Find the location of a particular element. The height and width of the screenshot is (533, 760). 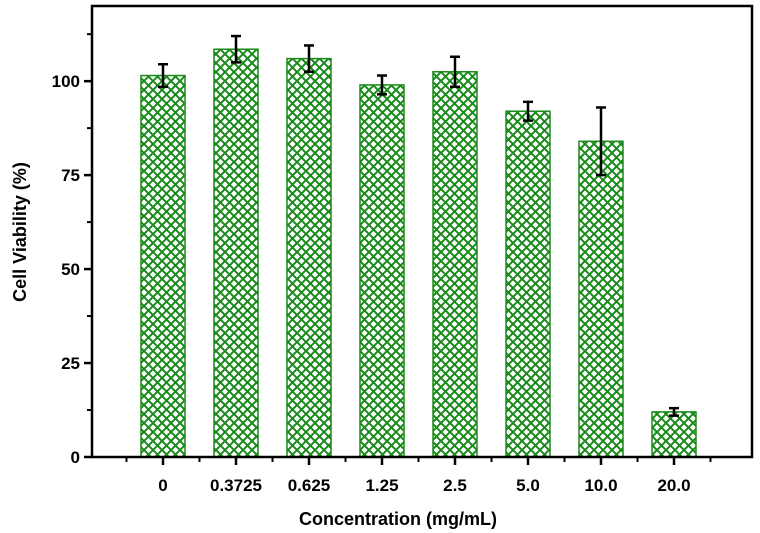

bar-0.625 is located at coordinates (309, 257).